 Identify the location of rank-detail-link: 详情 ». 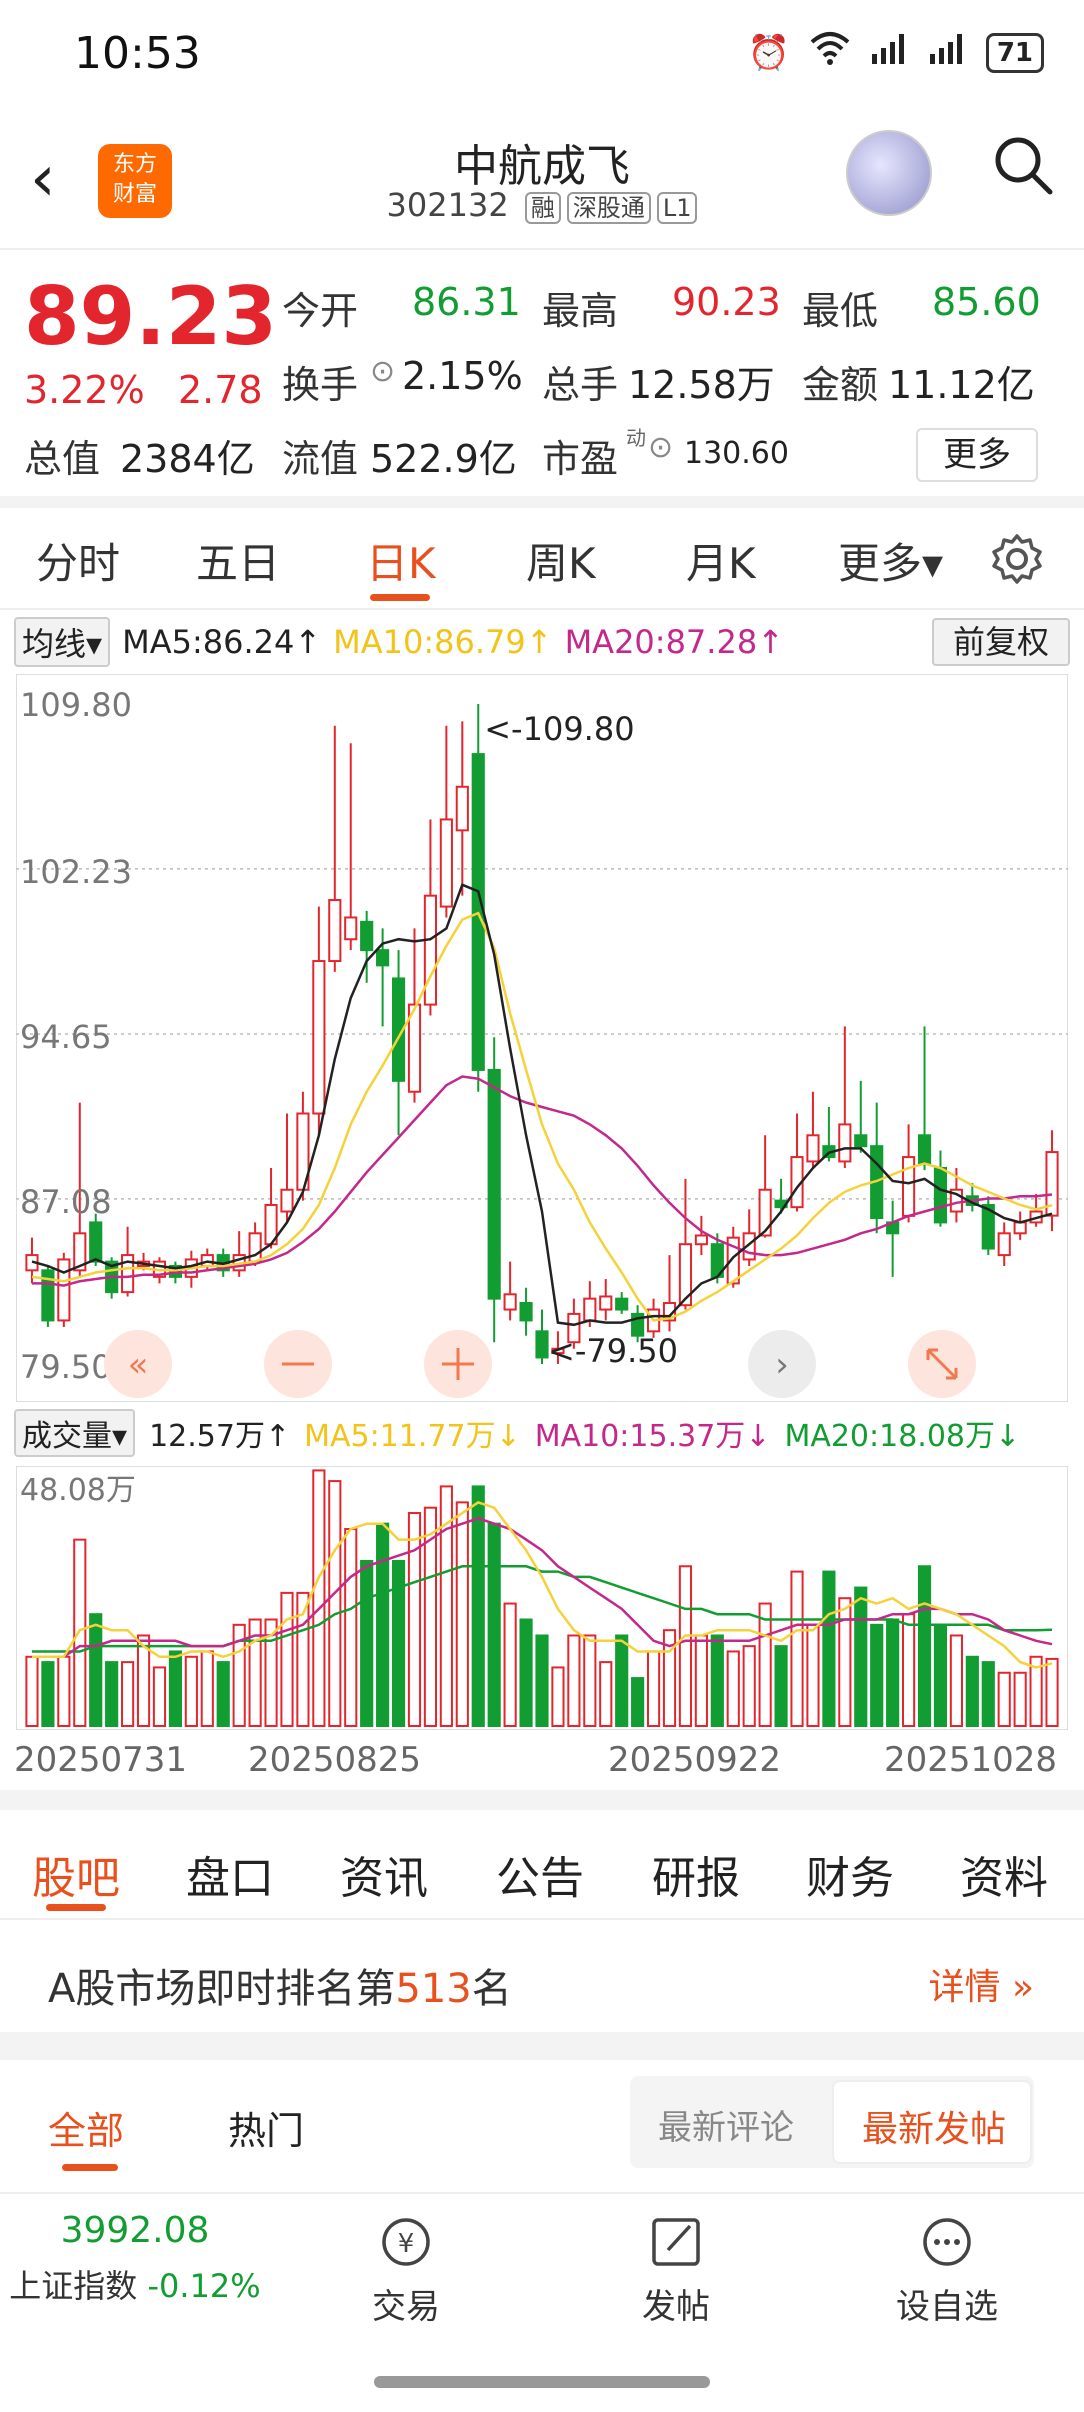
(981, 1987).